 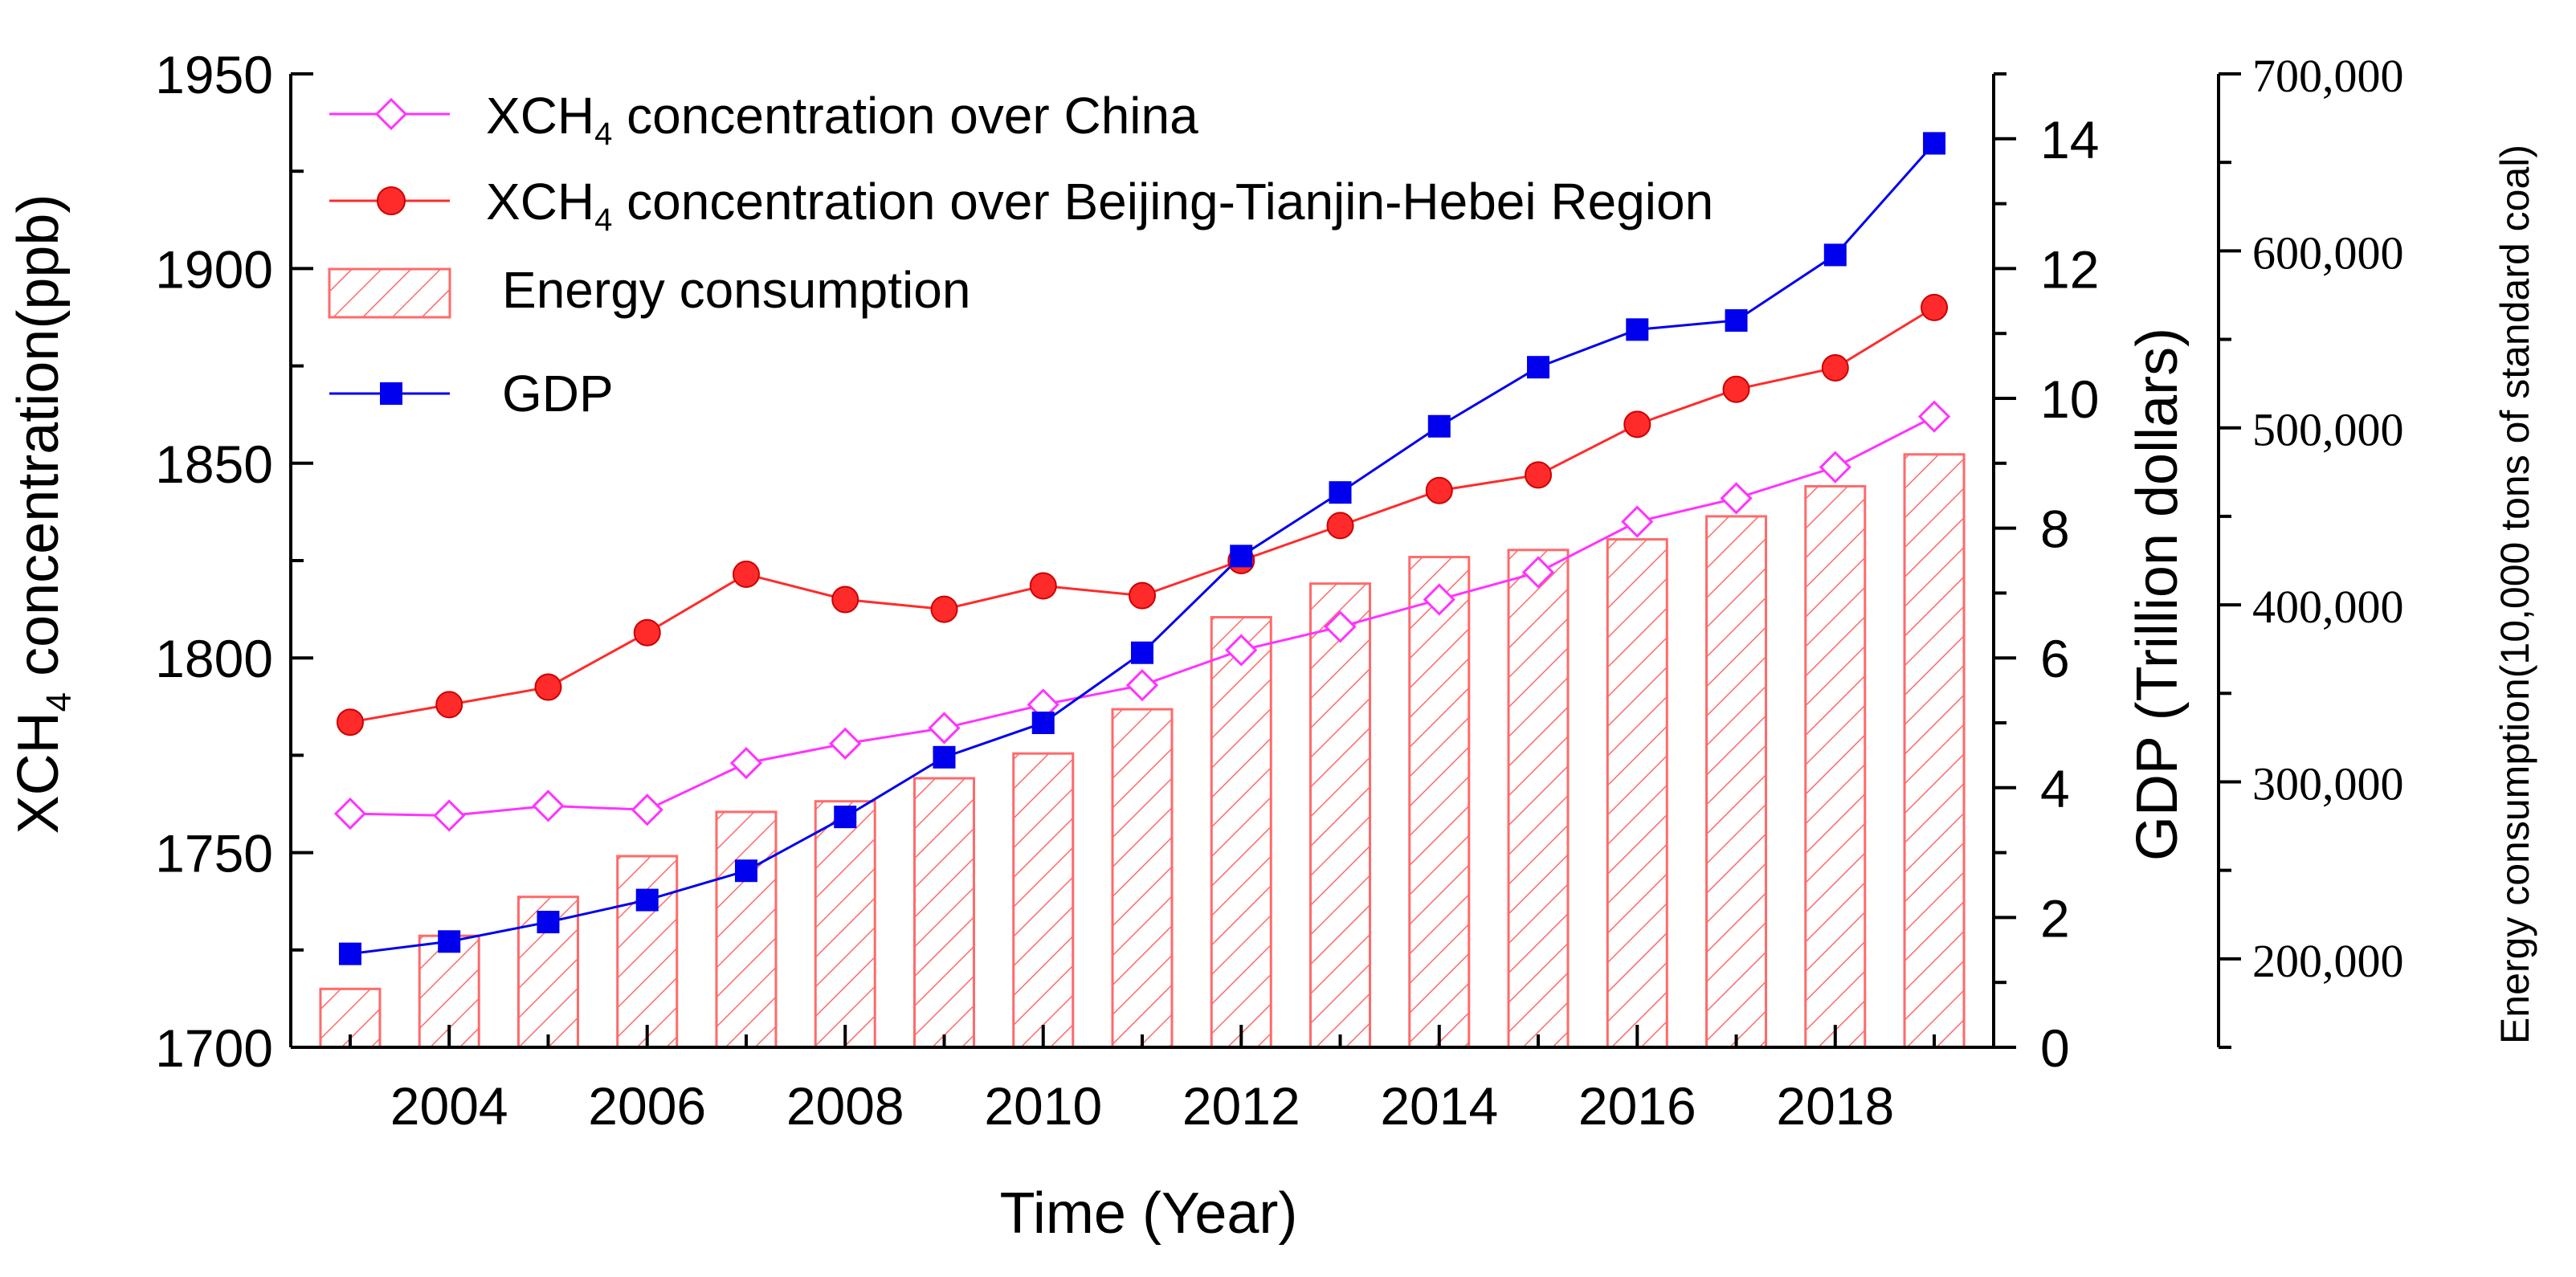 What do you see at coordinates (2328, 76) in the screenshot?
I see `energy-axis-tick-label: 700,000` at bounding box center [2328, 76].